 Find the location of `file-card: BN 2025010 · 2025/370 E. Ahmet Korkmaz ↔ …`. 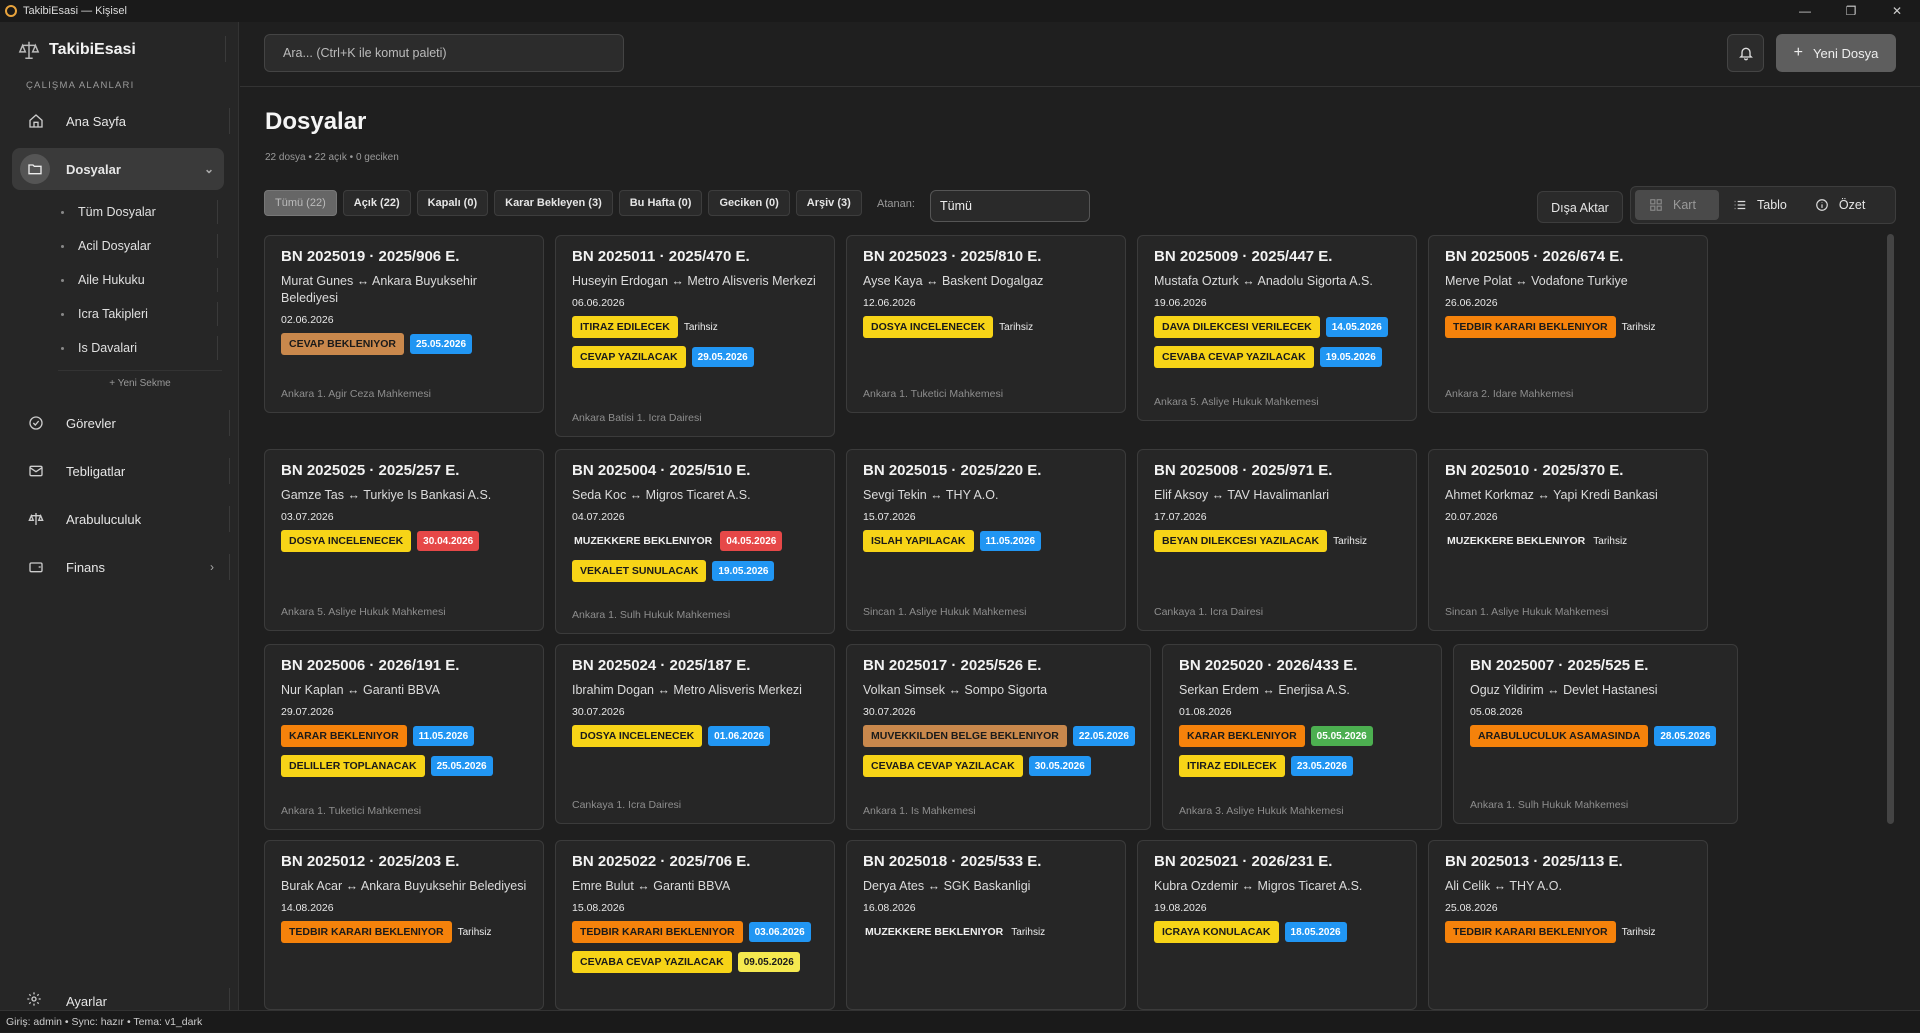

file-card: BN 2025010 · 2025/370 E. Ahmet Korkmaz ↔ … is located at coordinates (1568, 540).